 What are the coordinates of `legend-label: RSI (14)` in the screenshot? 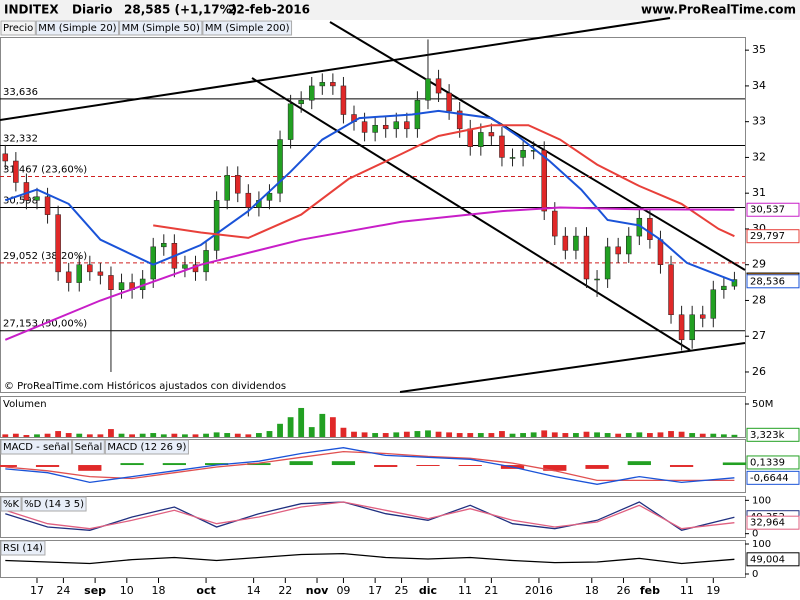 It's located at (23, 548).